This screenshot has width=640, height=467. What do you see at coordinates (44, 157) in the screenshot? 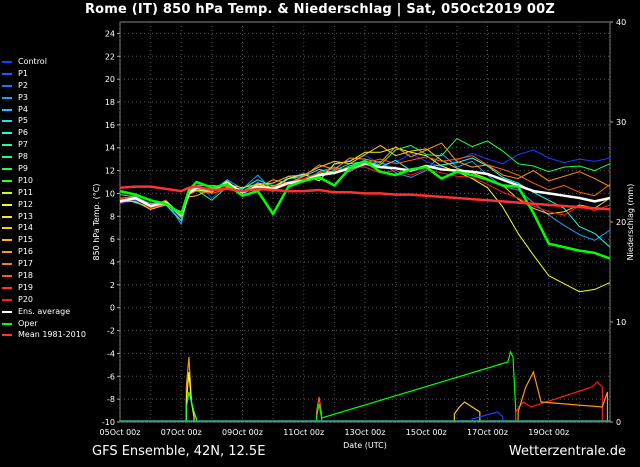
I see `legend-item: P8` at bounding box center [44, 157].